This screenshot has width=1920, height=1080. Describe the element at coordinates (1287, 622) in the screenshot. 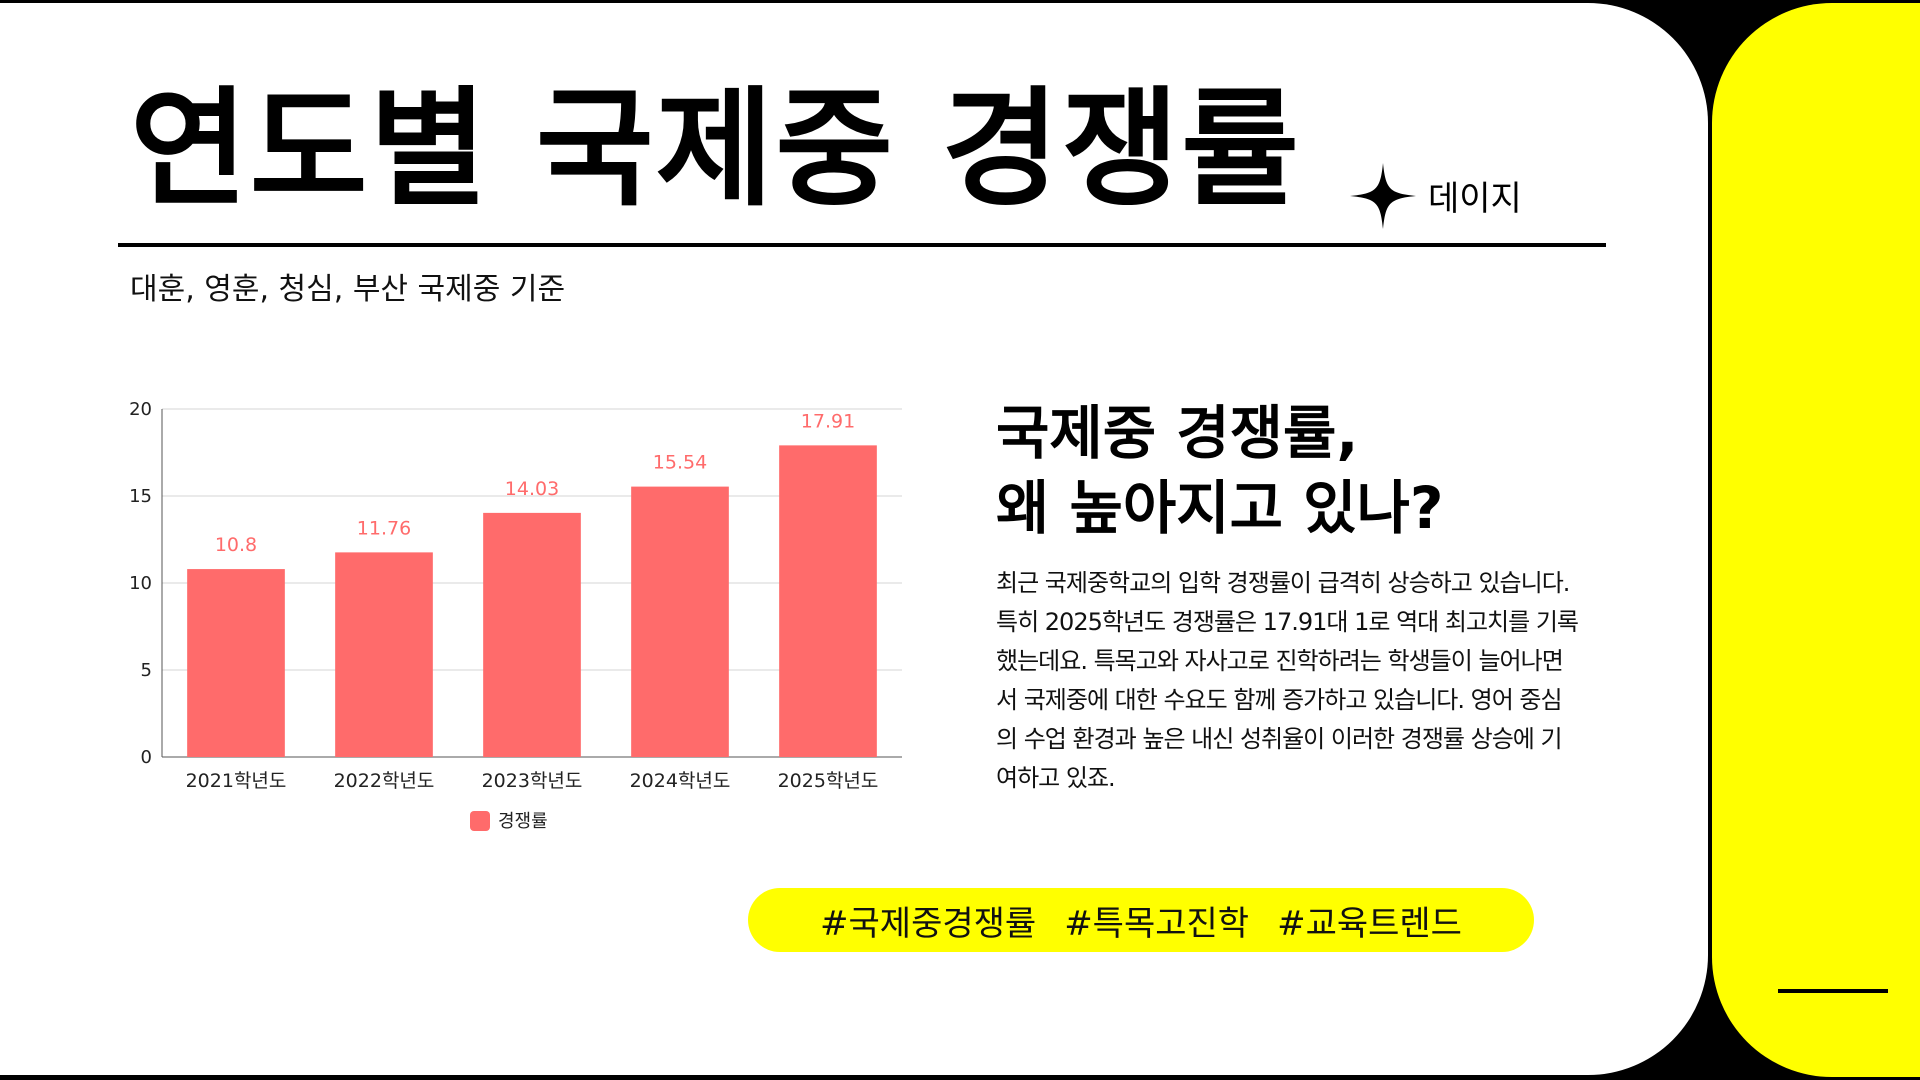

I see `article-body-line: 특히 2025학년도 경쟁률은 17.91대 1로 역대 최고치를 기록` at that location.